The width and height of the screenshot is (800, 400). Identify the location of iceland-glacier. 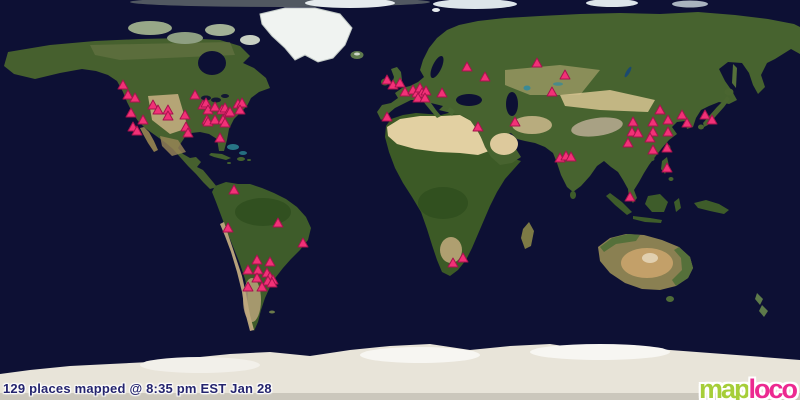
(357, 54).